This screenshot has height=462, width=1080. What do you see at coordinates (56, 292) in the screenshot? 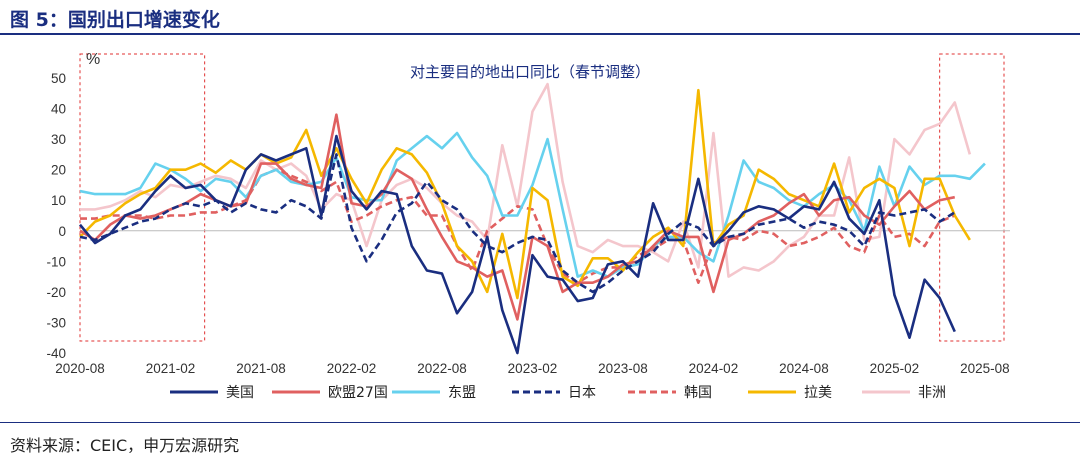
I see `y-tick-label: -20` at bounding box center [56, 292].